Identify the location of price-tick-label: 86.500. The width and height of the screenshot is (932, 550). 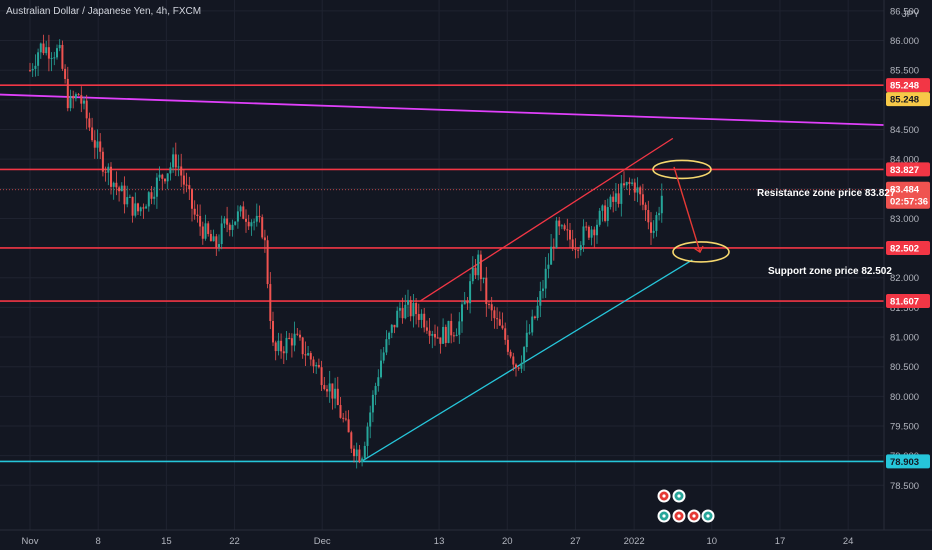
(904, 11).